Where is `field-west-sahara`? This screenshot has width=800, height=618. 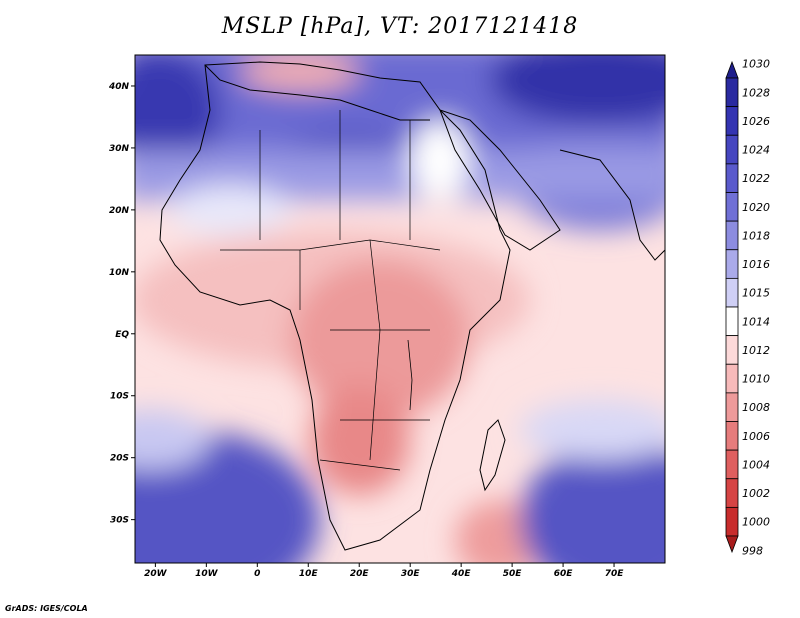
field-west-sahara is located at coordinates (230, 210).